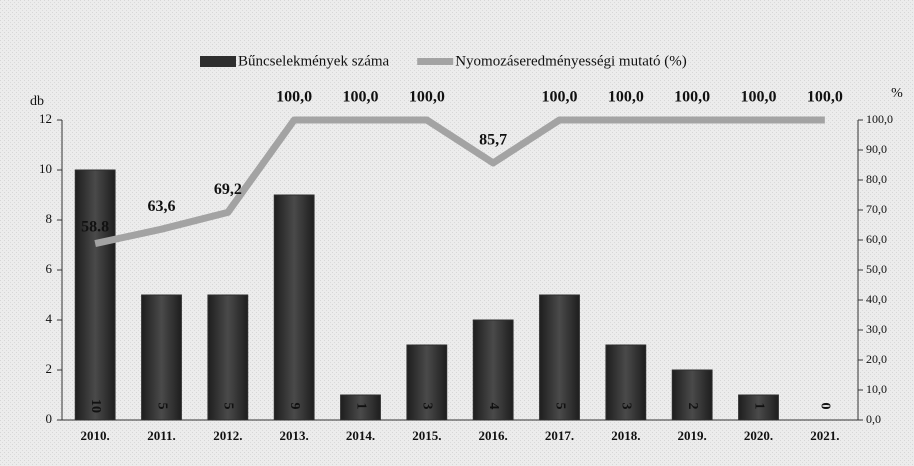 This screenshot has height=466, width=914. What do you see at coordinates (95, 226) in the screenshot?
I see `line-value-label: 58.8` at bounding box center [95, 226].